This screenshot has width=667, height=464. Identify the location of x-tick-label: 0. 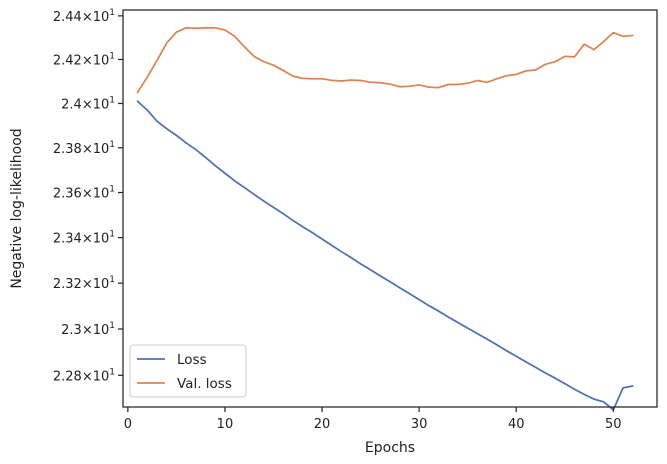
(128, 424).